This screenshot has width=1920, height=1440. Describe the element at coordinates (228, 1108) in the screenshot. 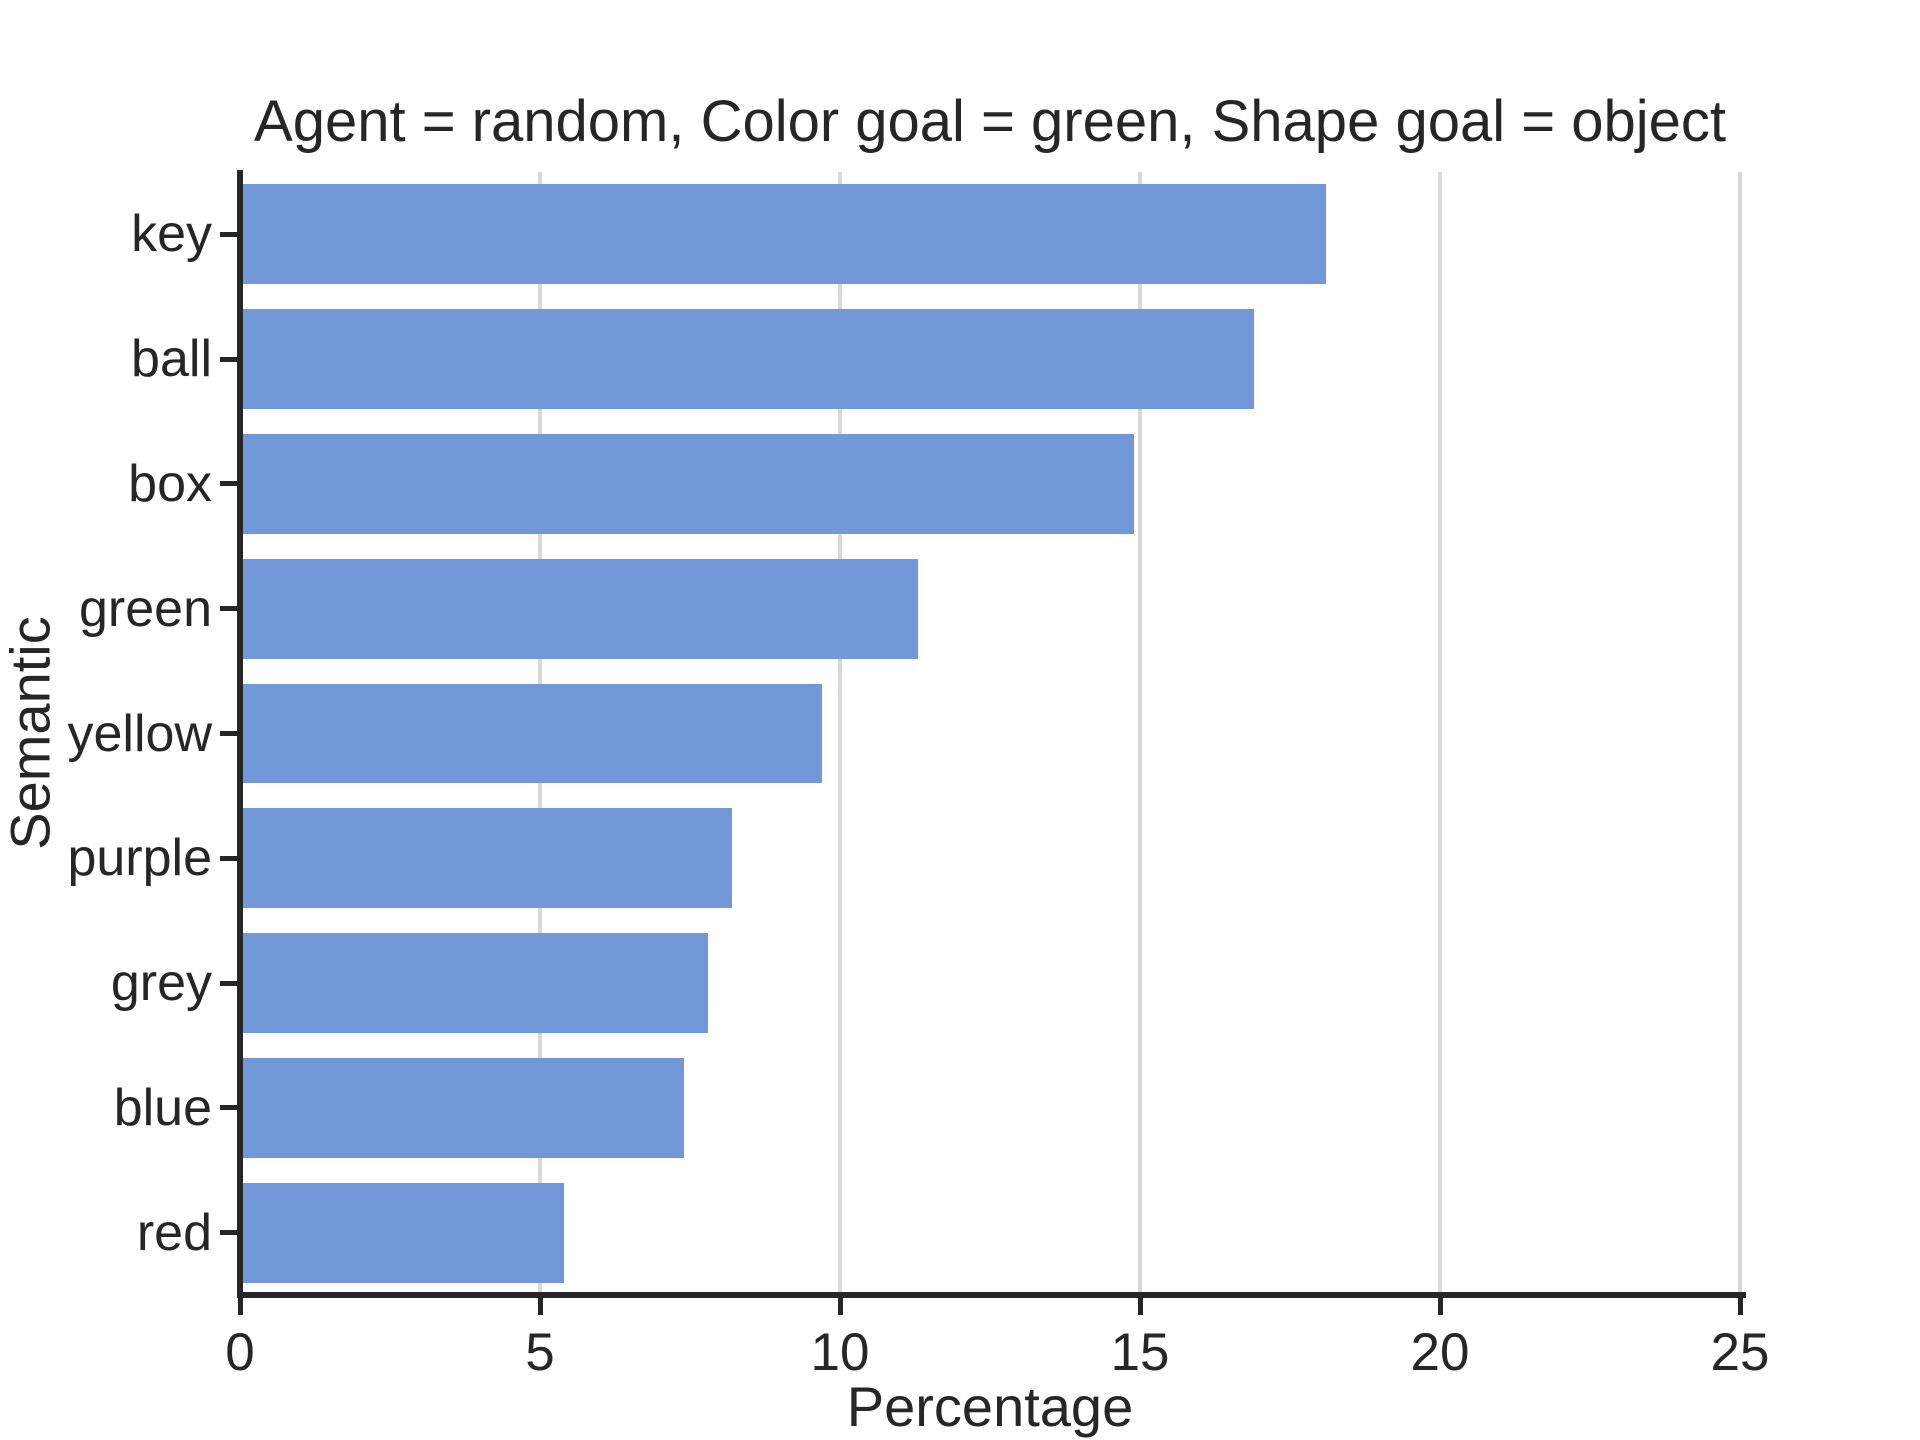

I see `y-tick-blue` at that location.